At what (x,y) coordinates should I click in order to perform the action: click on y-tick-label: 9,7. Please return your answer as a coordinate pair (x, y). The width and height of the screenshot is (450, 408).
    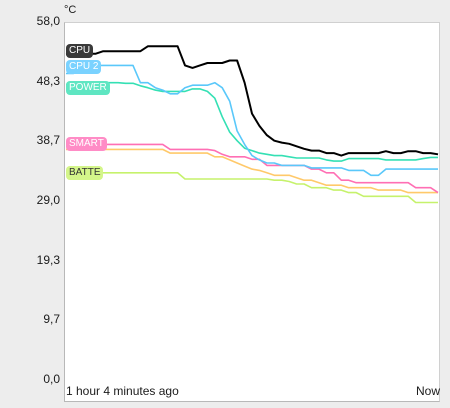
    Looking at the image, I should click on (51, 319).